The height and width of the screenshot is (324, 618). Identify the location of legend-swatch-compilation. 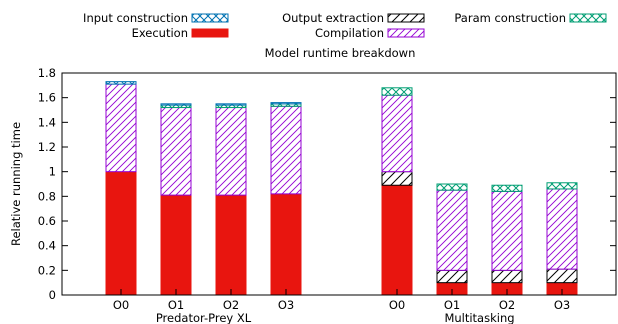
(406, 33).